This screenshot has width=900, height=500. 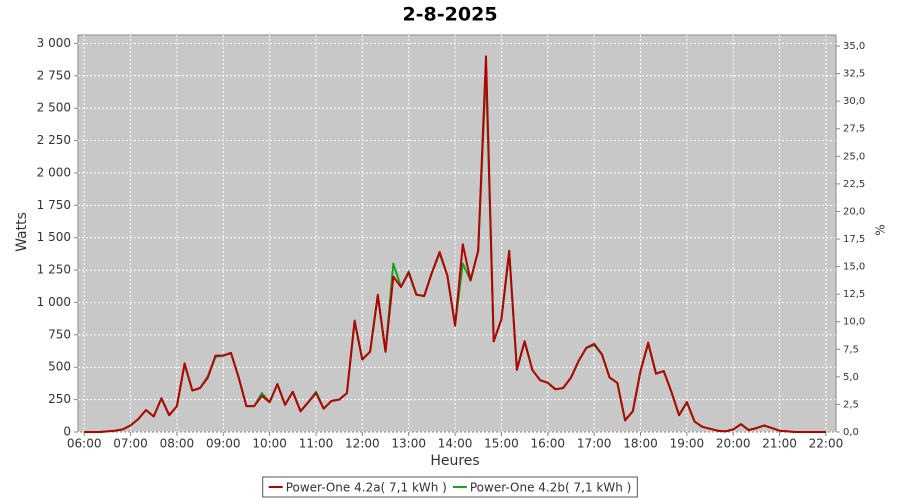 I want to click on y2-tick-label: 17,5, so click(x=854, y=239).